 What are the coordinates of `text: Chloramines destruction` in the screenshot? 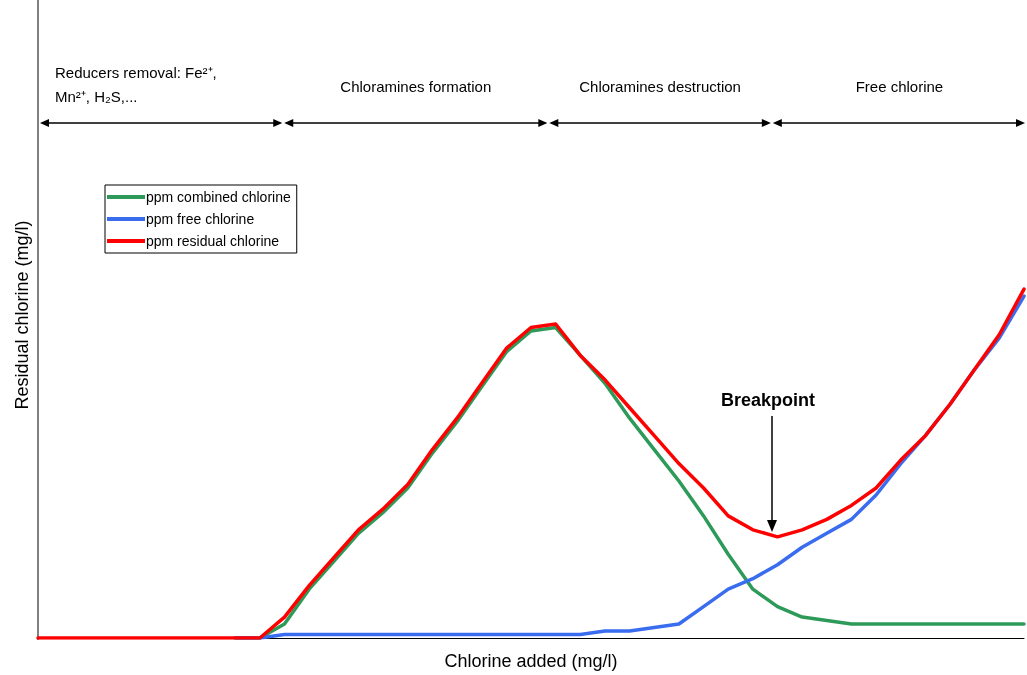 It's located at (660, 86).